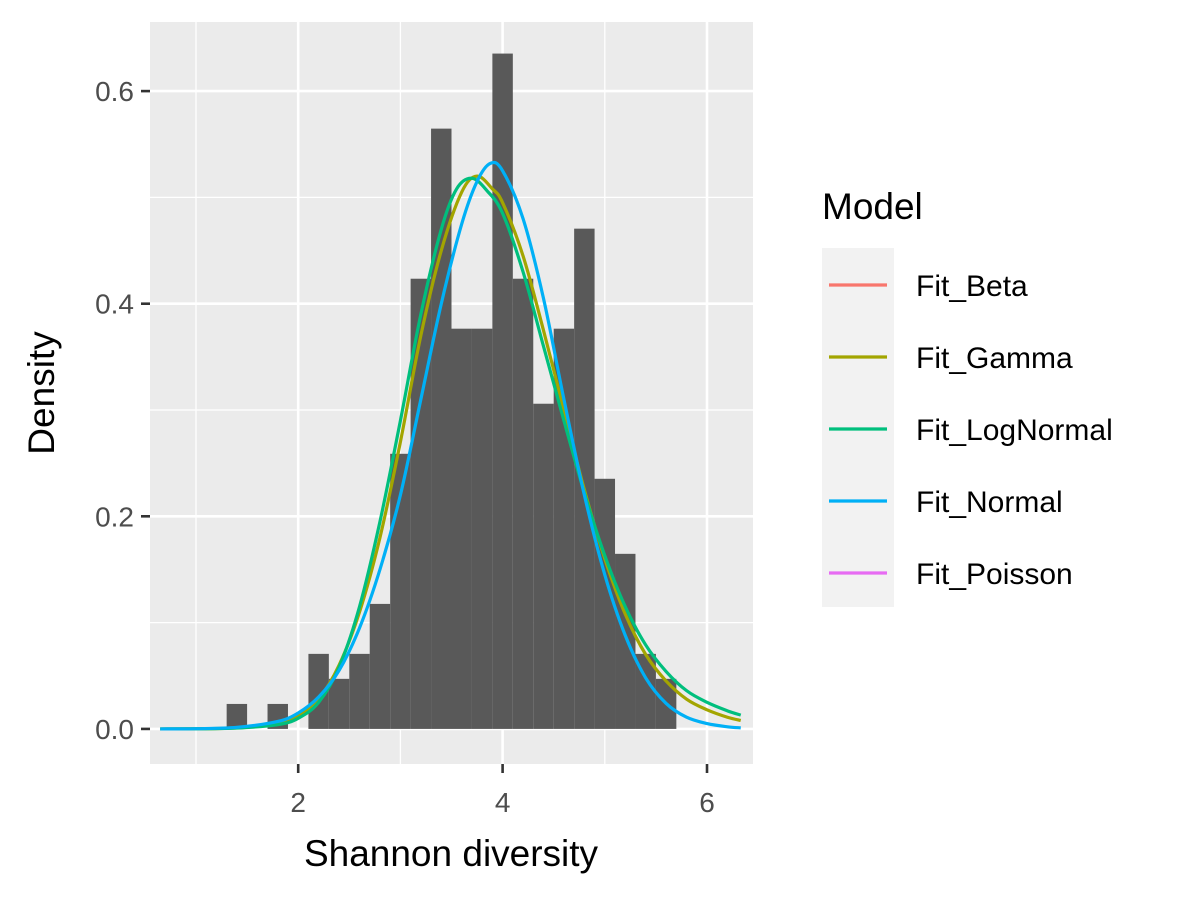 This screenshot has width=1200, height=900. I want to click on y-tick-label: 0.6, so click(114, 91).